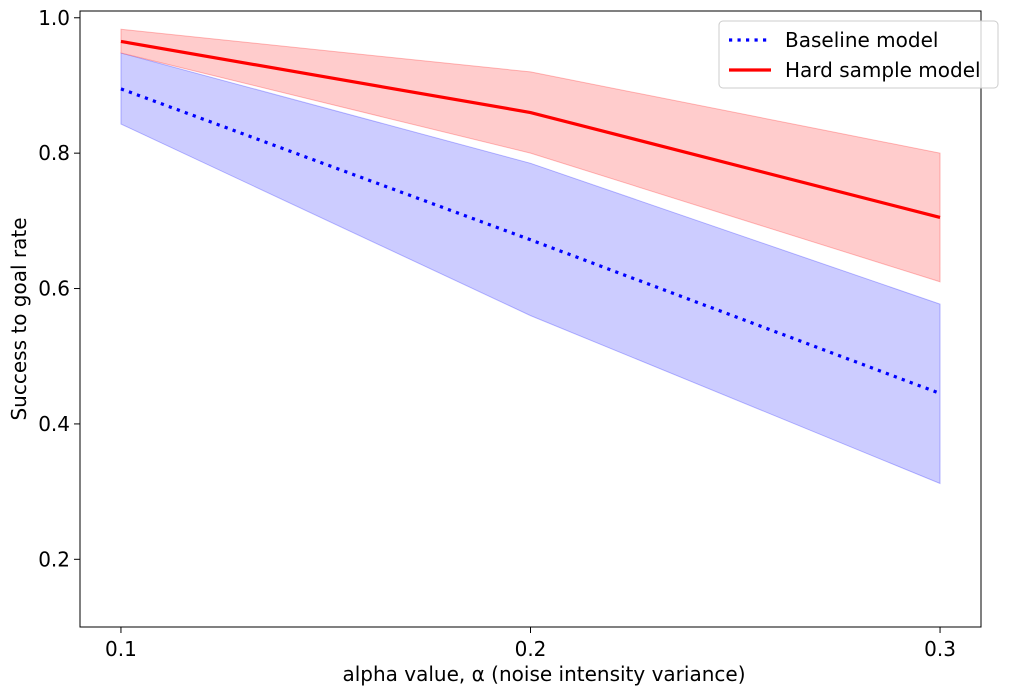 Image resolution: width=1018 pixels, height=696 pixels. Describe the element at coordinates (861, 40) in the screenshot. I see `legend-label-baseline-model: Baseline model` at that location.